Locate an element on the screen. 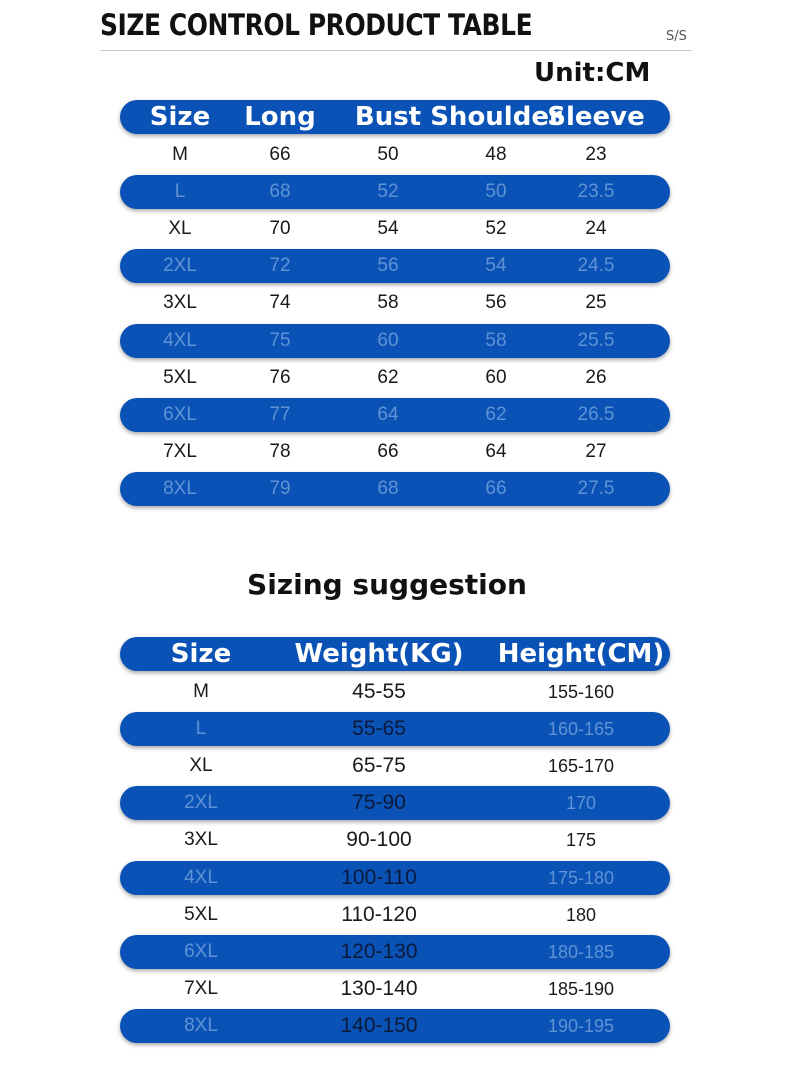  table-row: M 45-55 155-160 is located at coordinates (395, 692).